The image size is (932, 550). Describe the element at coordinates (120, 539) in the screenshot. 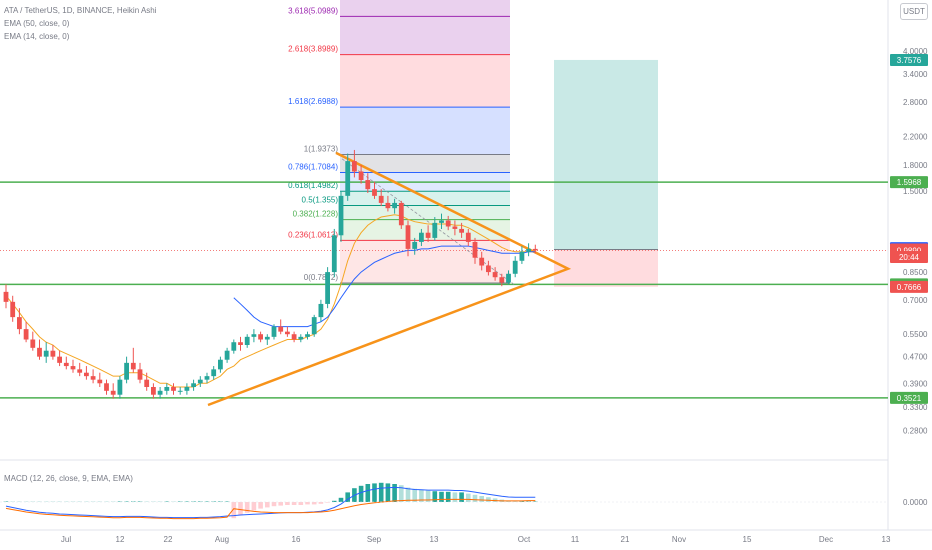

I see `x-tick-label: 12` at that location.